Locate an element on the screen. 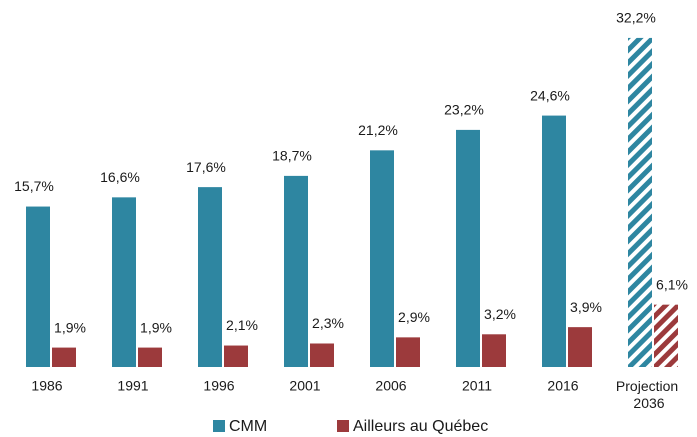  data-label: 15,7% is located at coordinates (34, 186).